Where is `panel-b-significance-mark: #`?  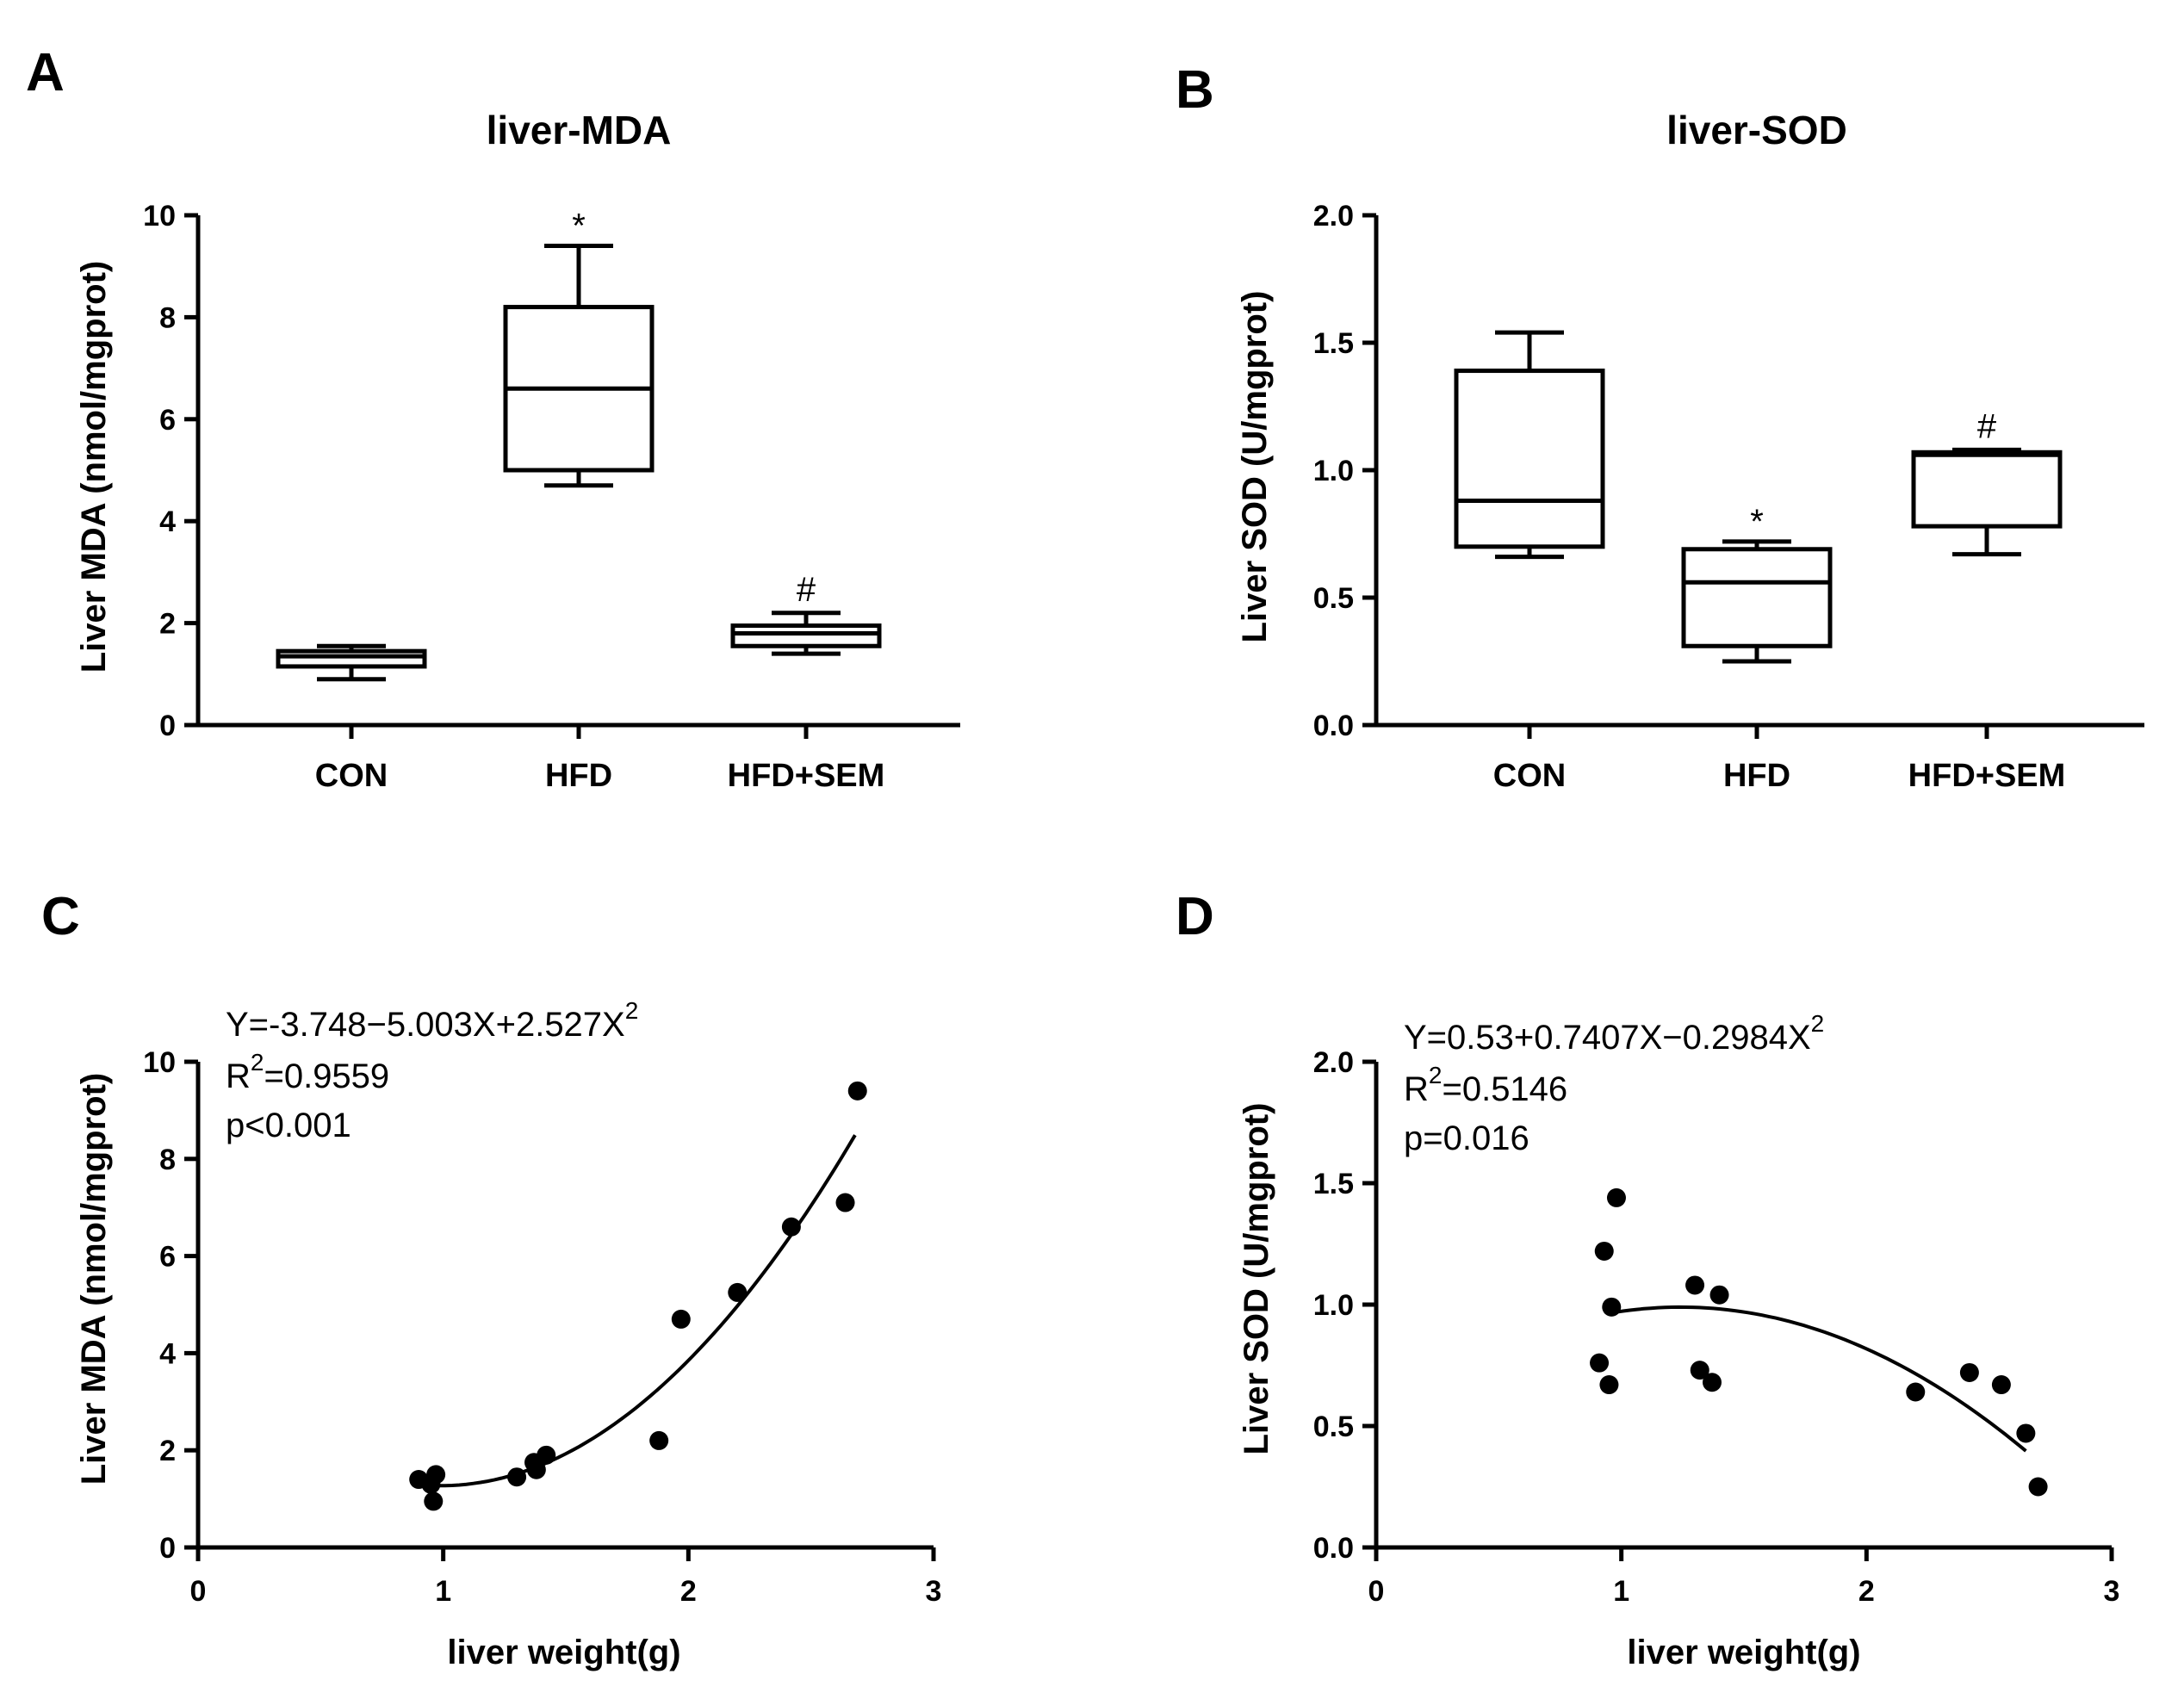 panel-b-significance-mark: # is located at coordinates (1987, 426).